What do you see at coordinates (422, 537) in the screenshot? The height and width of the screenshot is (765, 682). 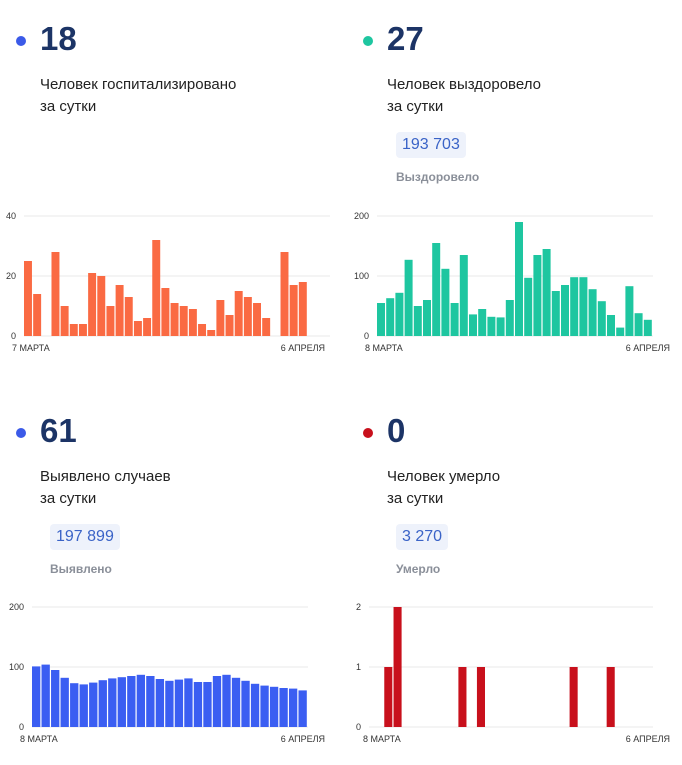 I see `total-badge: 3 270` at bounding box center [422, 537].